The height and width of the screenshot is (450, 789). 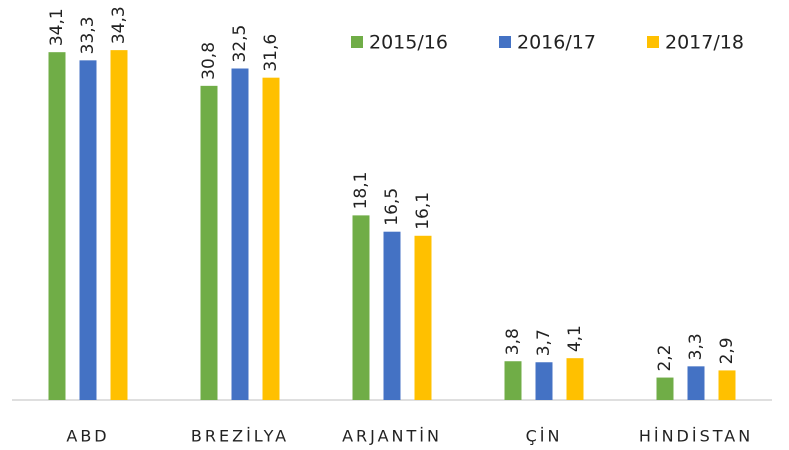 What do you see at coordinates (361, 191) in the screenshot?
I see `data-label: 18,1` at bounding box center [361, 191].